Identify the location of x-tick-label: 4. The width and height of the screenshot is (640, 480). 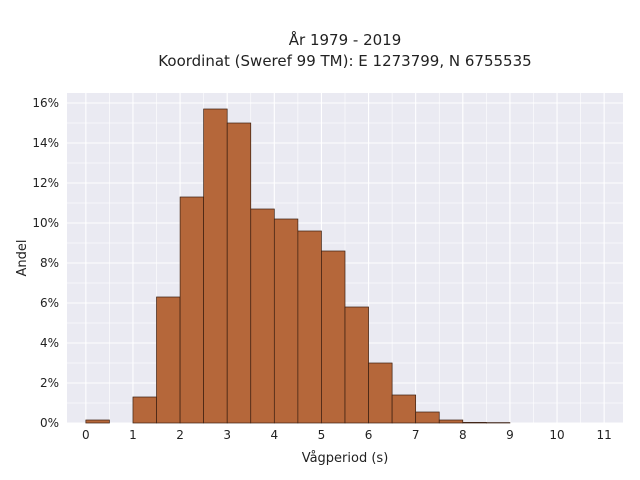
(275, 435).